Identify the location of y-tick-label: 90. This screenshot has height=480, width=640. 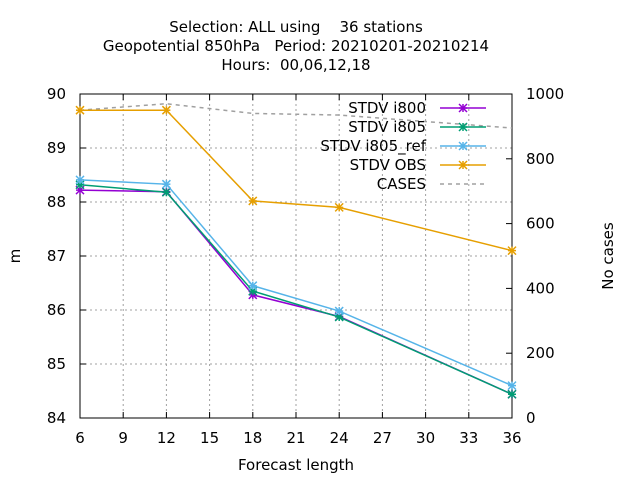
(56, 94).